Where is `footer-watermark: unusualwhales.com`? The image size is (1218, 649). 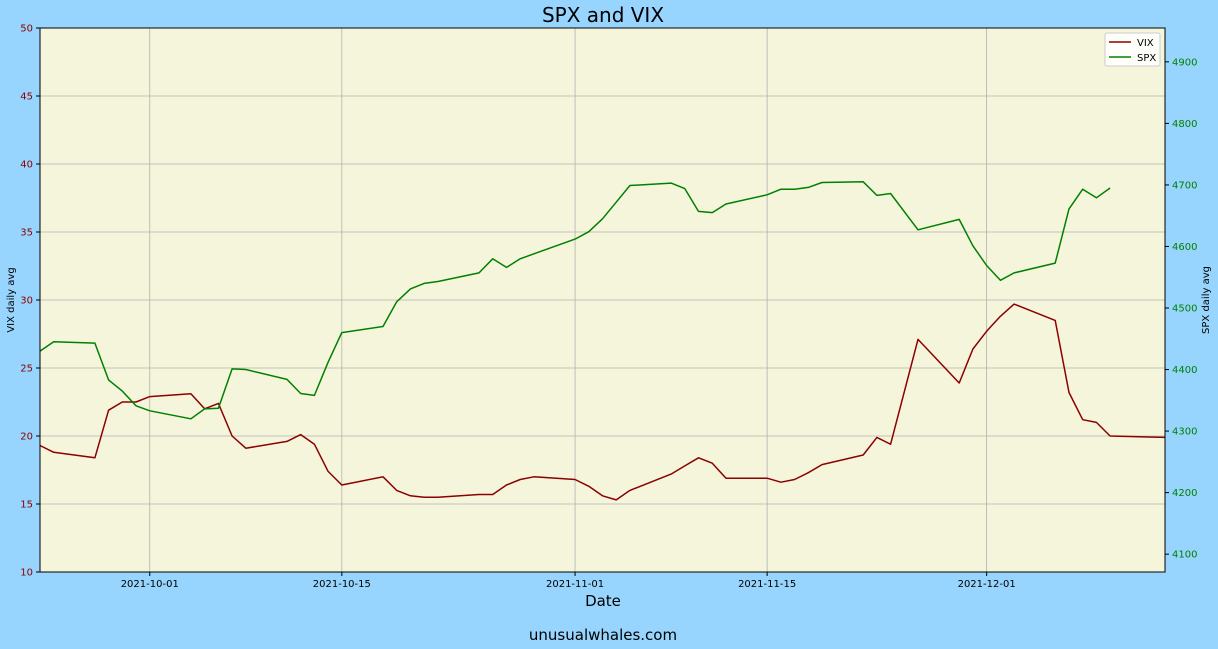
footer-watermark: unusualwhales.com is located at coordinates (603, 635).